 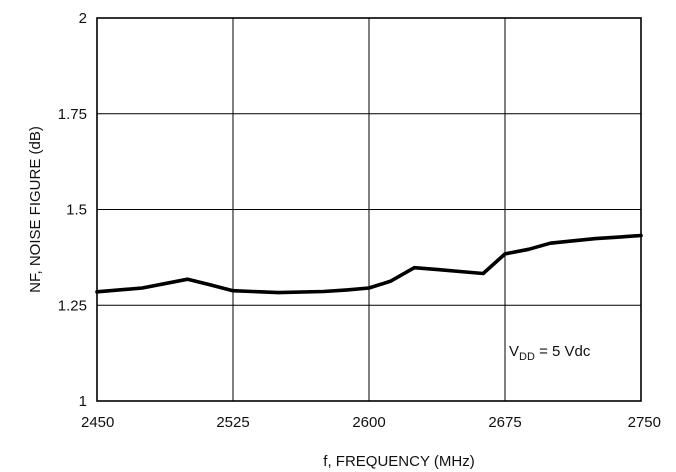 What do you see at coordinates (232, 422) in the screenshot?
I see `x-tick-label: 2525` at bounding box center [232, 422].